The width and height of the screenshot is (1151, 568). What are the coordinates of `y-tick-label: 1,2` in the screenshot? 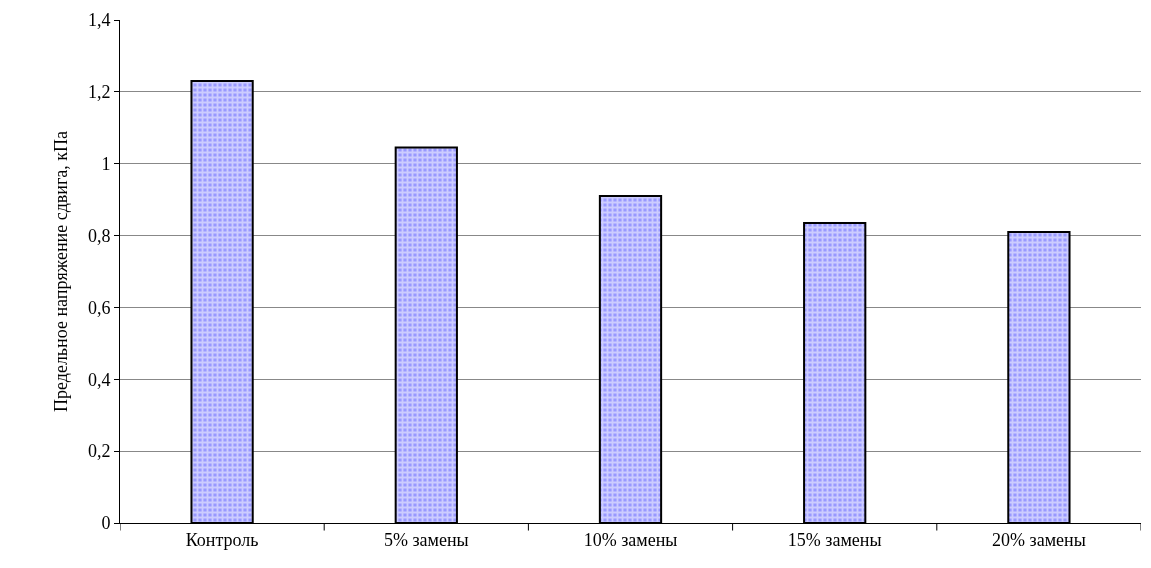 It's located at (99, 92).